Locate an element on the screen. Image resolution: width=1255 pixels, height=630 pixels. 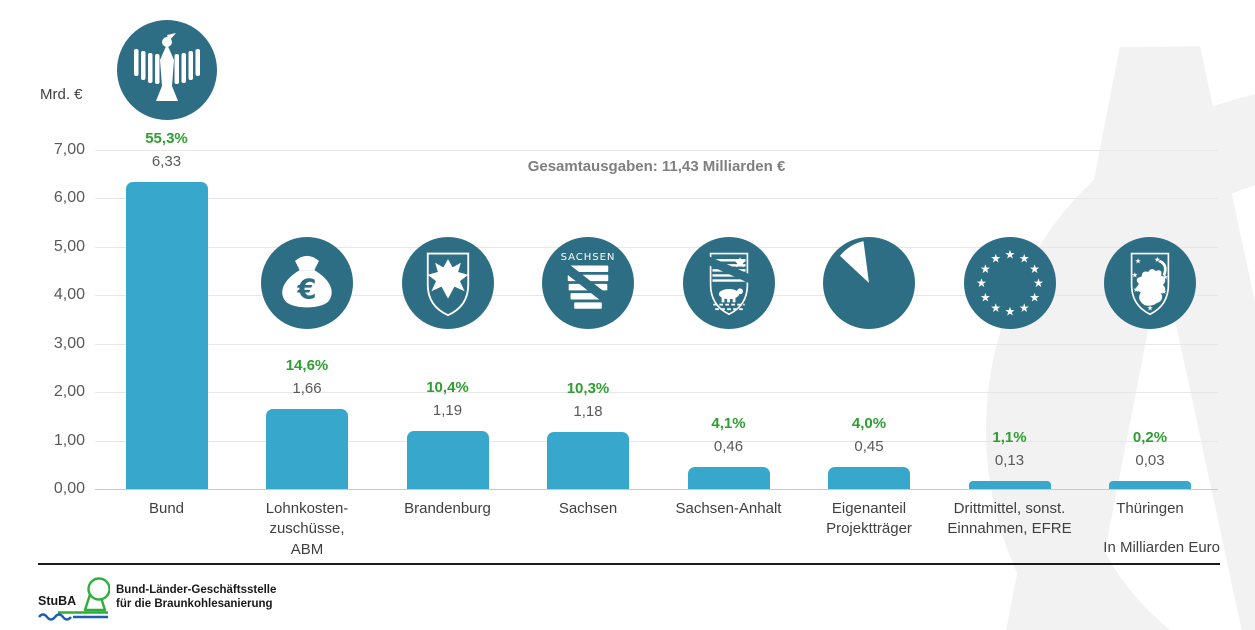
bar-category-label: Eigenanteil Projektträger is located at coordinates (869, 519).